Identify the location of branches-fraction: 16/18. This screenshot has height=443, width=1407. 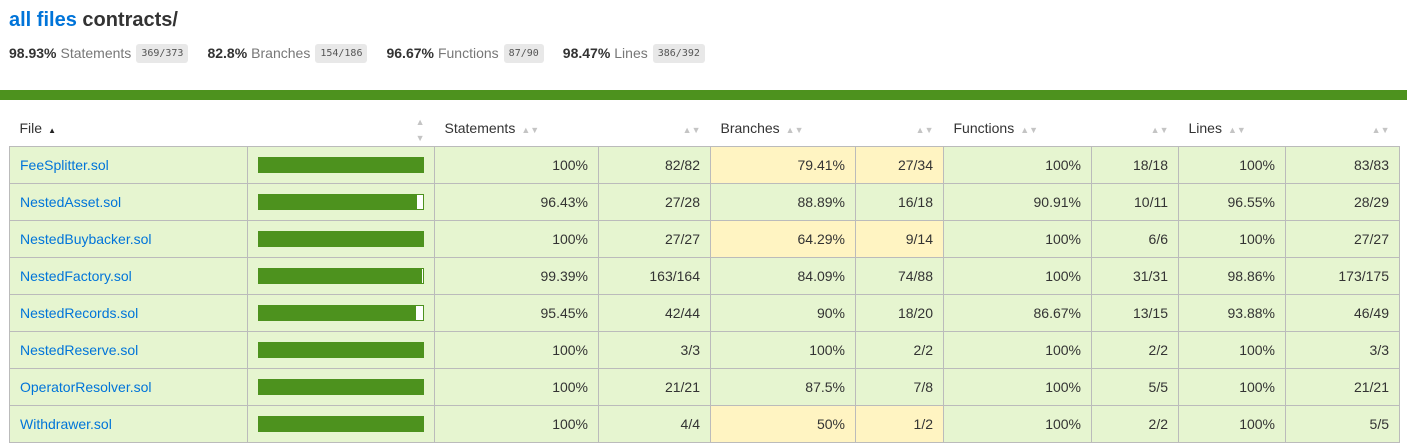
(899, 202).